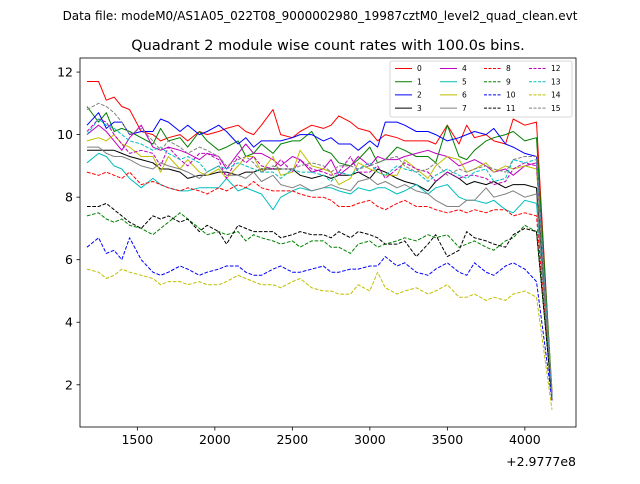  I want to click on legend-box, so click(481, 89).